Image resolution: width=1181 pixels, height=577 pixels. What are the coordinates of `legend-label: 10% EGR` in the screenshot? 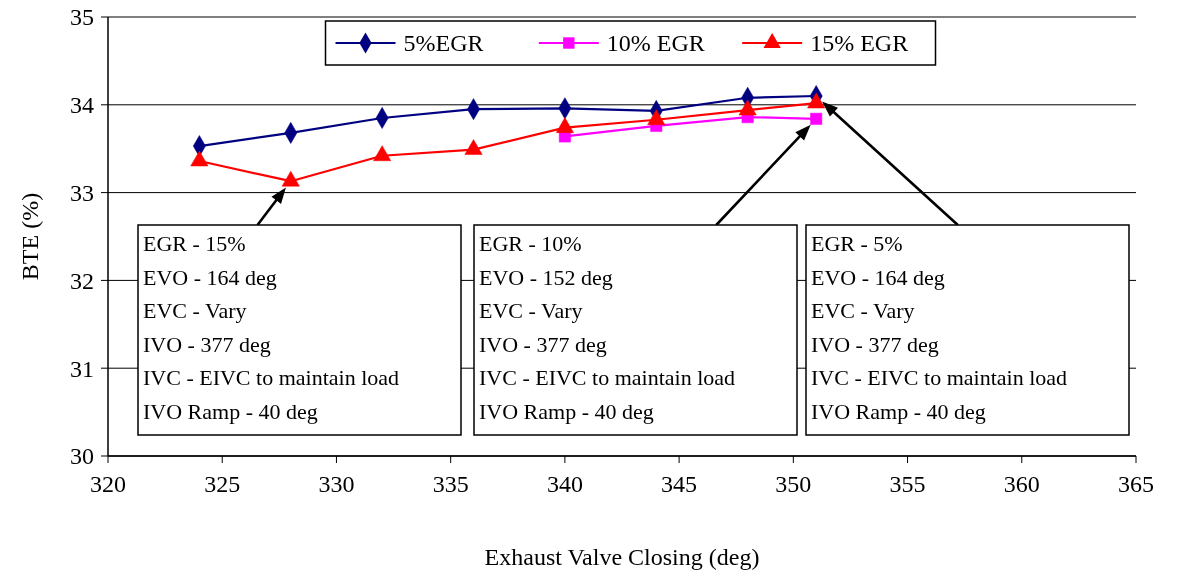 It's located at (655, 43).